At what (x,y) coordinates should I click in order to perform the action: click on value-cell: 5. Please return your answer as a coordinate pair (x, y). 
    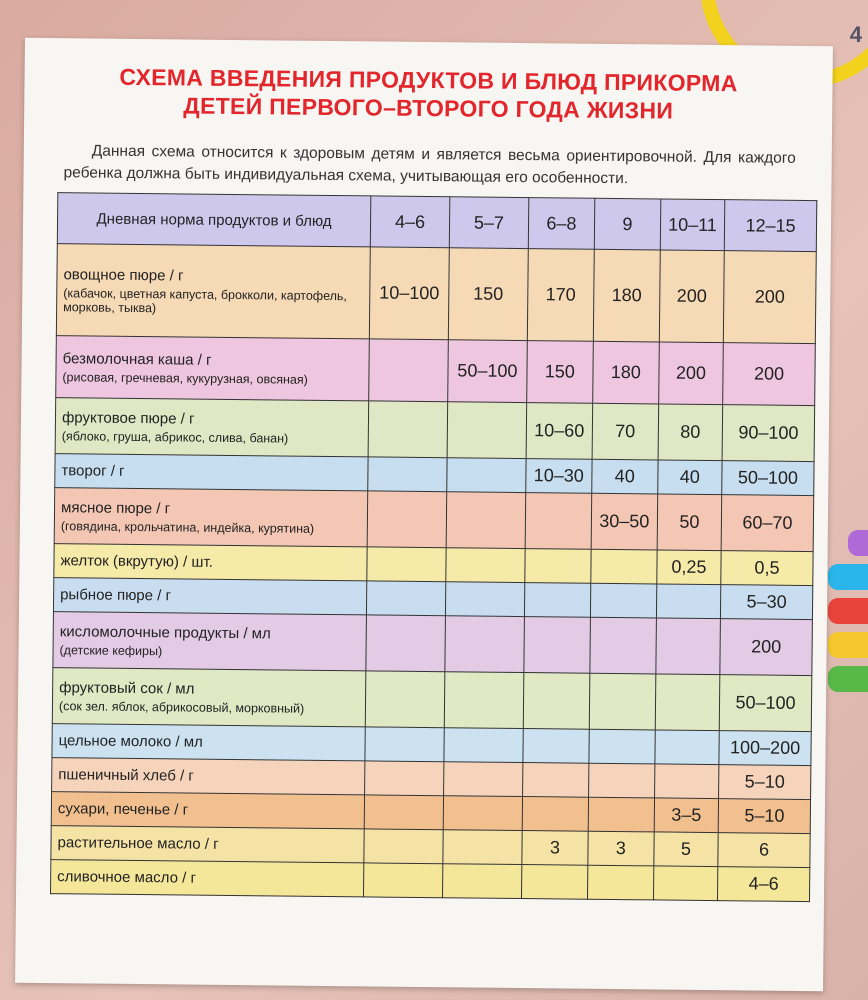
    Looking at the image, I should click on (686, 849).